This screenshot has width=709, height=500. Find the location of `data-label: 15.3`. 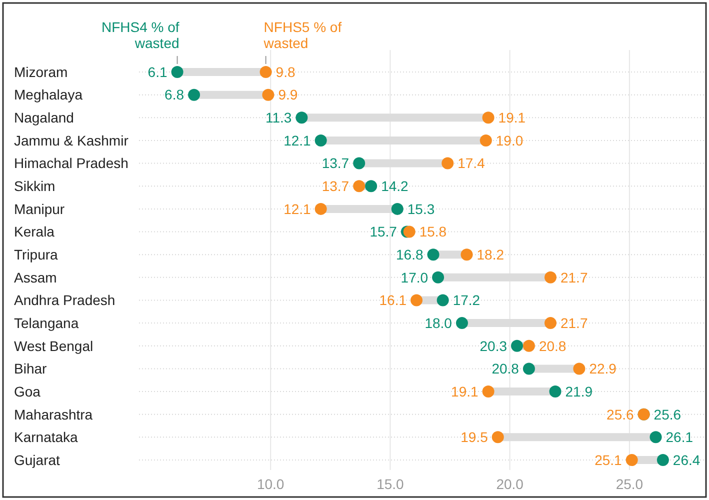

data-label: 15.3 is located at coordinates (421, 208).